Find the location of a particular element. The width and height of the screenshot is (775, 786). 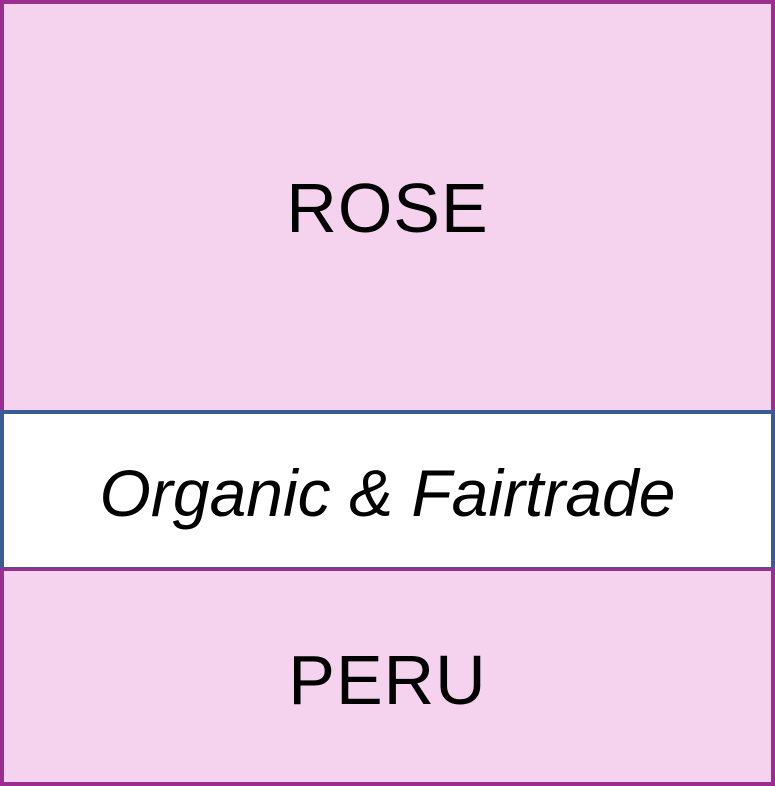

product-name: ROSE is located at coordinates (387, 208).